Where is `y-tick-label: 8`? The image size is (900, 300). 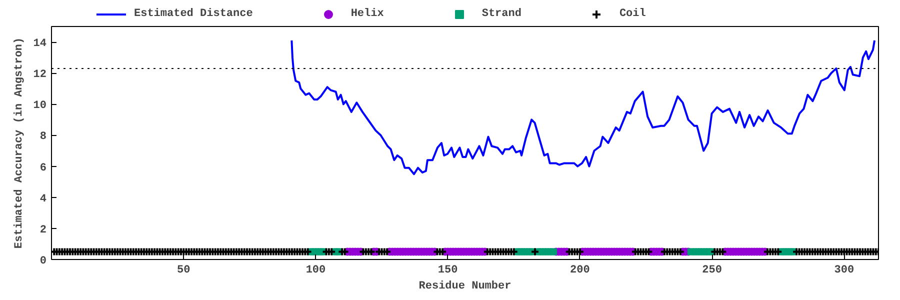 y-tick-label: 8 is located at coordinates (43, 137).